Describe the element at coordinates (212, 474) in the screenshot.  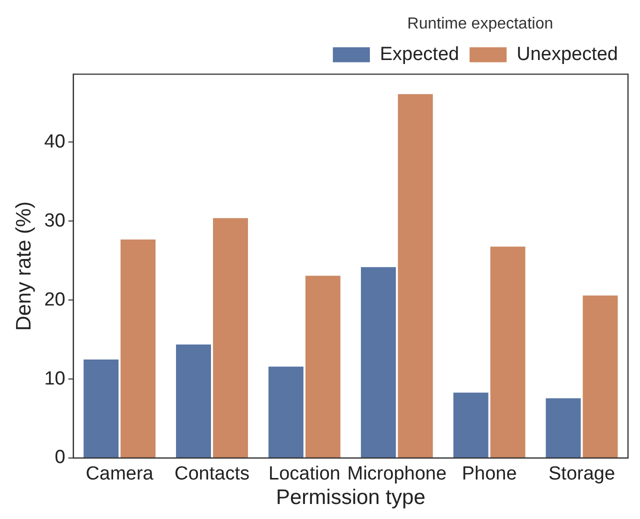
I see `x-tick-label: Contacts` at that location.